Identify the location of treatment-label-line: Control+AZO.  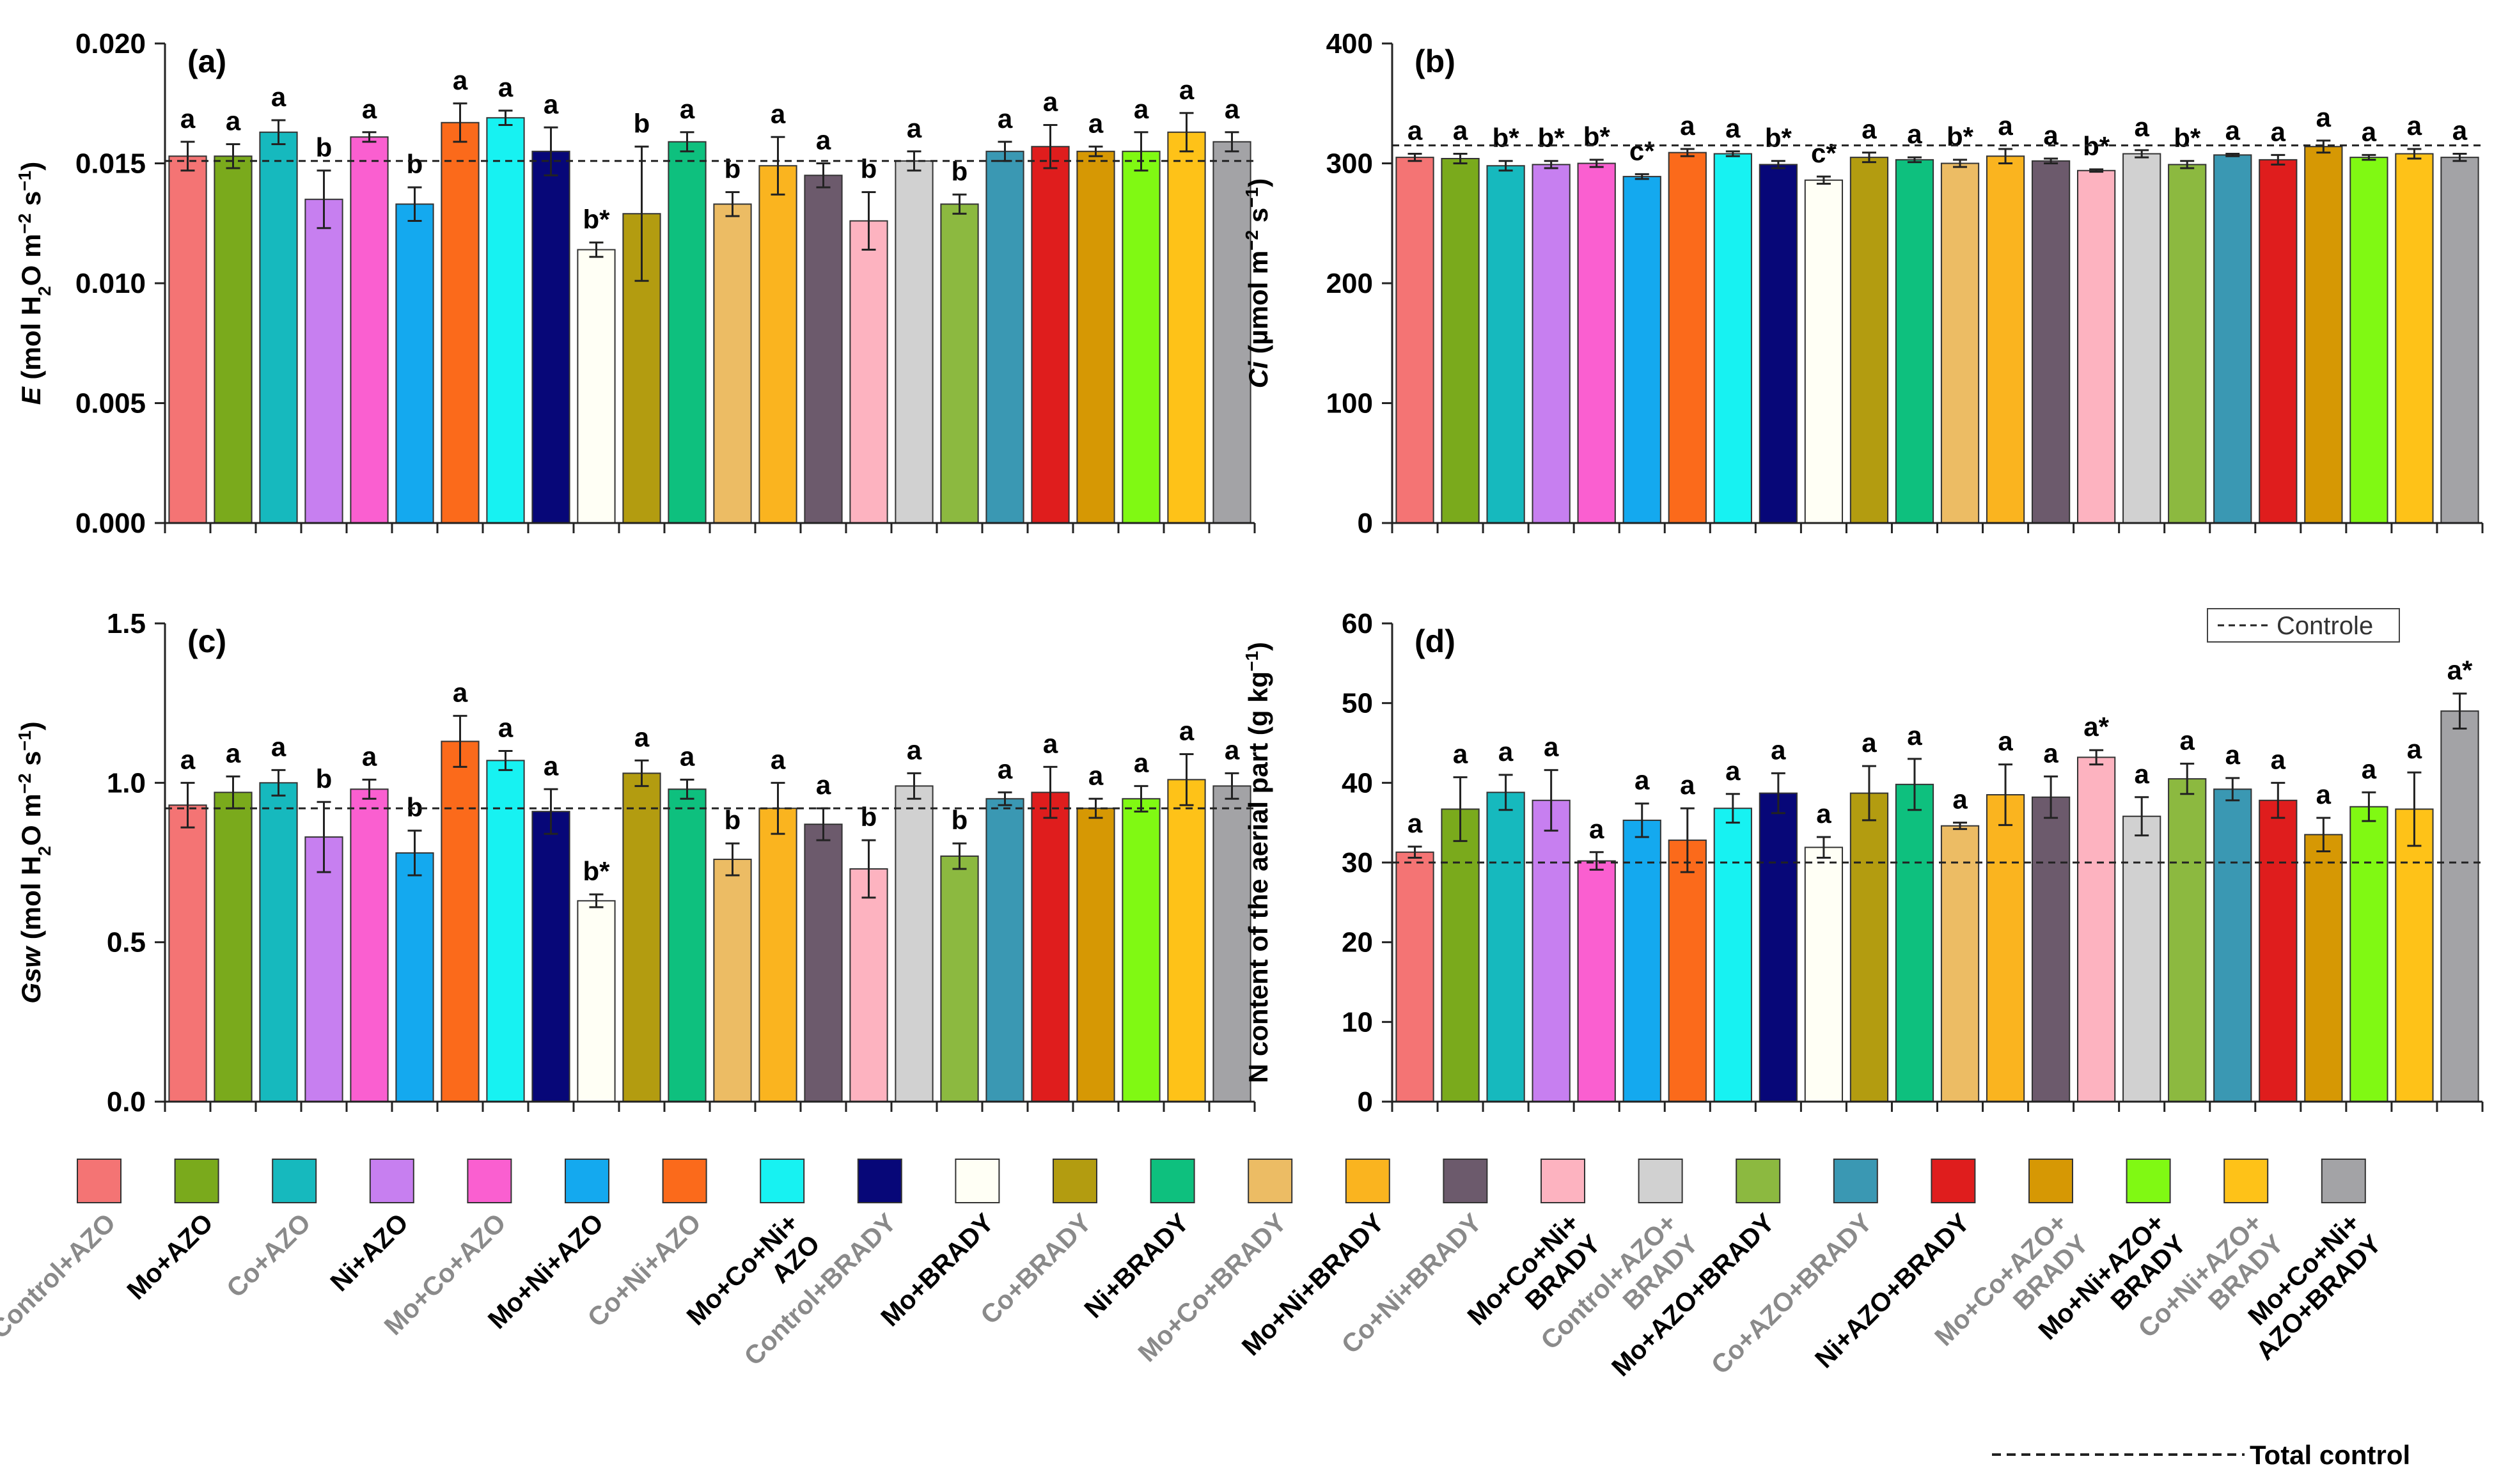
(60, 1276).